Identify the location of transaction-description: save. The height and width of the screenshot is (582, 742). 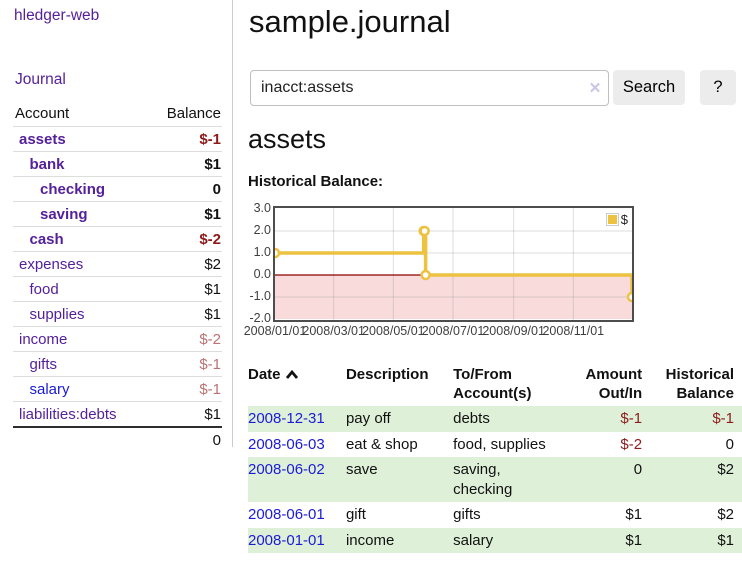
(361, 469).